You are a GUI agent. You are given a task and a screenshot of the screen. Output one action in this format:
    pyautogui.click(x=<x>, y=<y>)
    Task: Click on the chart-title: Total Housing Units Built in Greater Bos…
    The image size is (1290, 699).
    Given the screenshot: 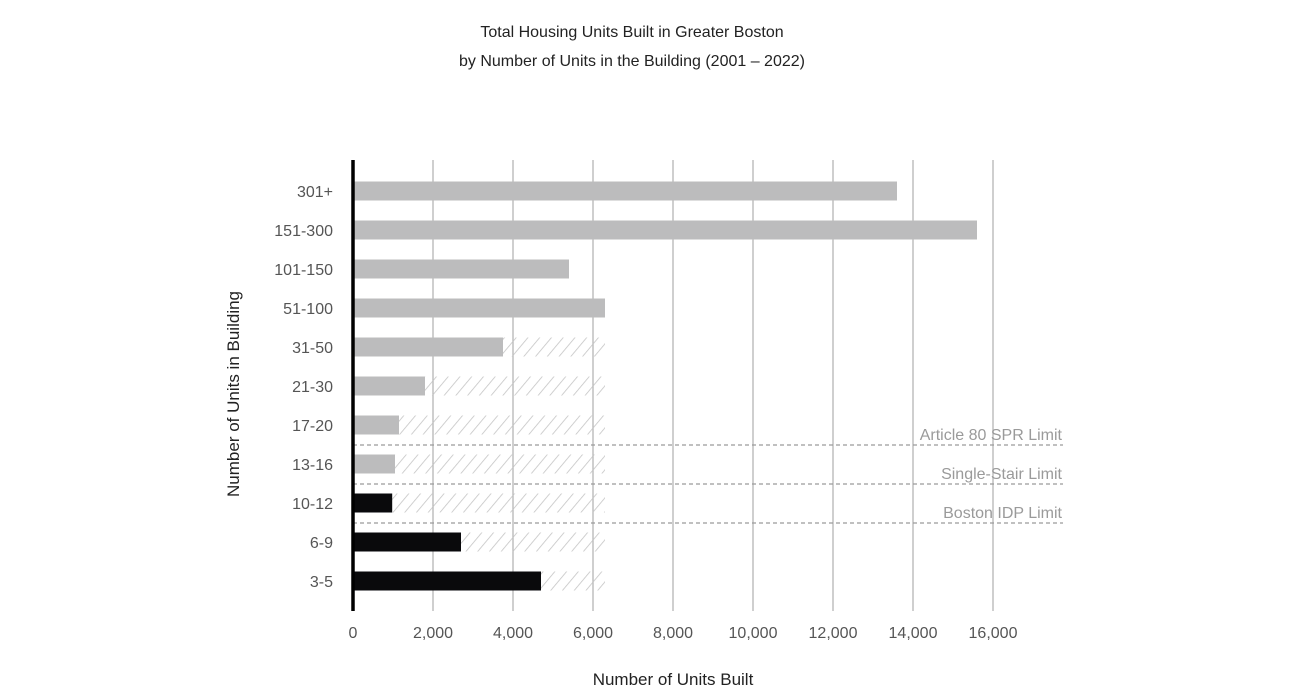 What is the action you would take?
    pyautogui.click(x=632, y=32)
    